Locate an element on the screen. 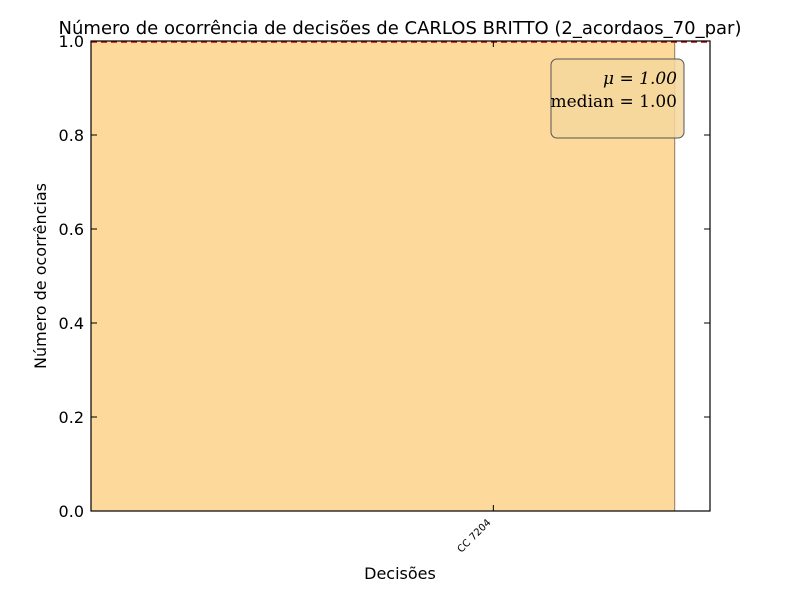 The image size is (800, 600). mean-annotation: μ = 1.00 is located at coordinates (640, 79).